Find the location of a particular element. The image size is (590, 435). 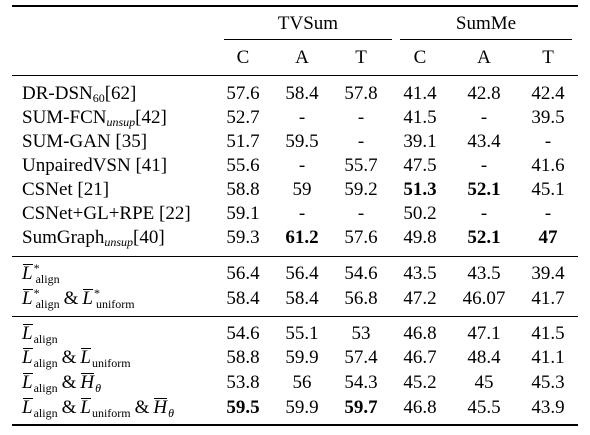

table-row-method: SumGraphunsup[40] 59.3 61.2 57.6 49.8 52.1 47 is located at coordinates (295, 239).